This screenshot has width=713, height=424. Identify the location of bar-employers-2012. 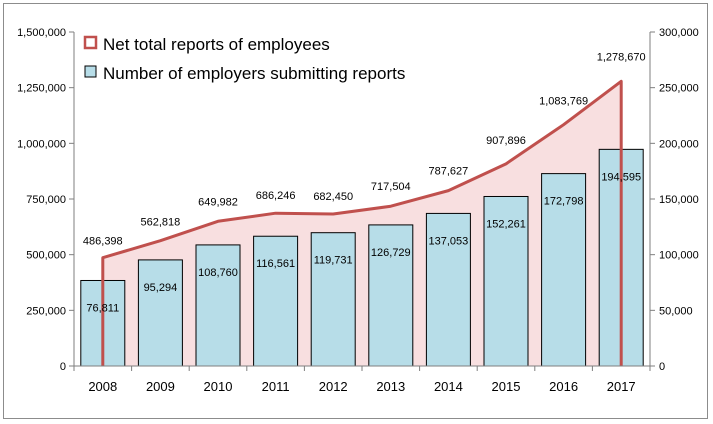
(333, 299).